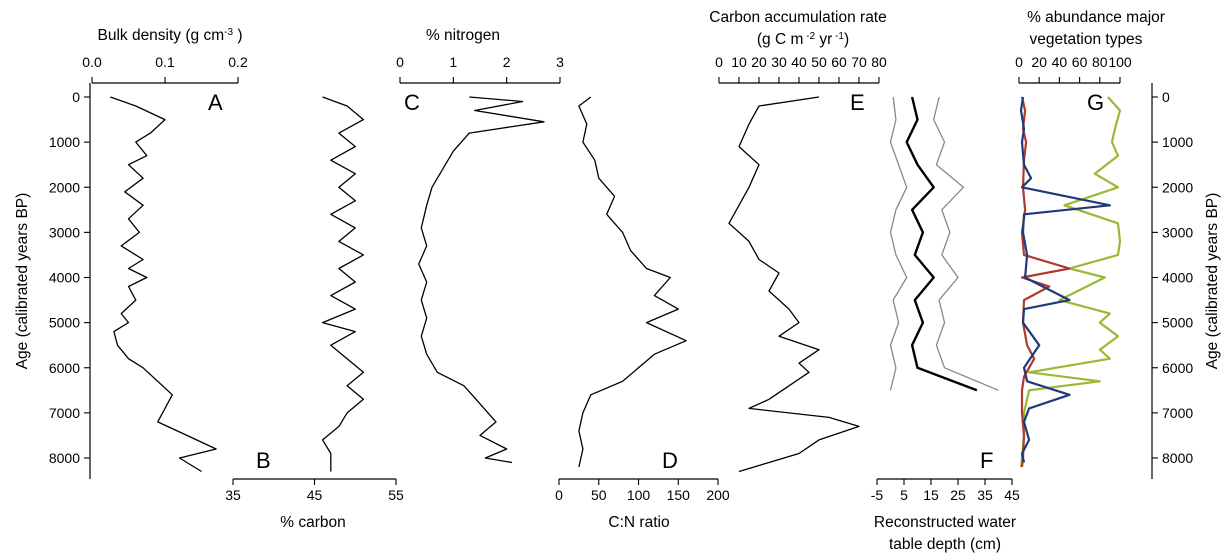 This screenshot has height=555, width=1227. Describe the element at coordinates (779, 62) in the screenshot. I see `x-tick-label: 30` at that location.